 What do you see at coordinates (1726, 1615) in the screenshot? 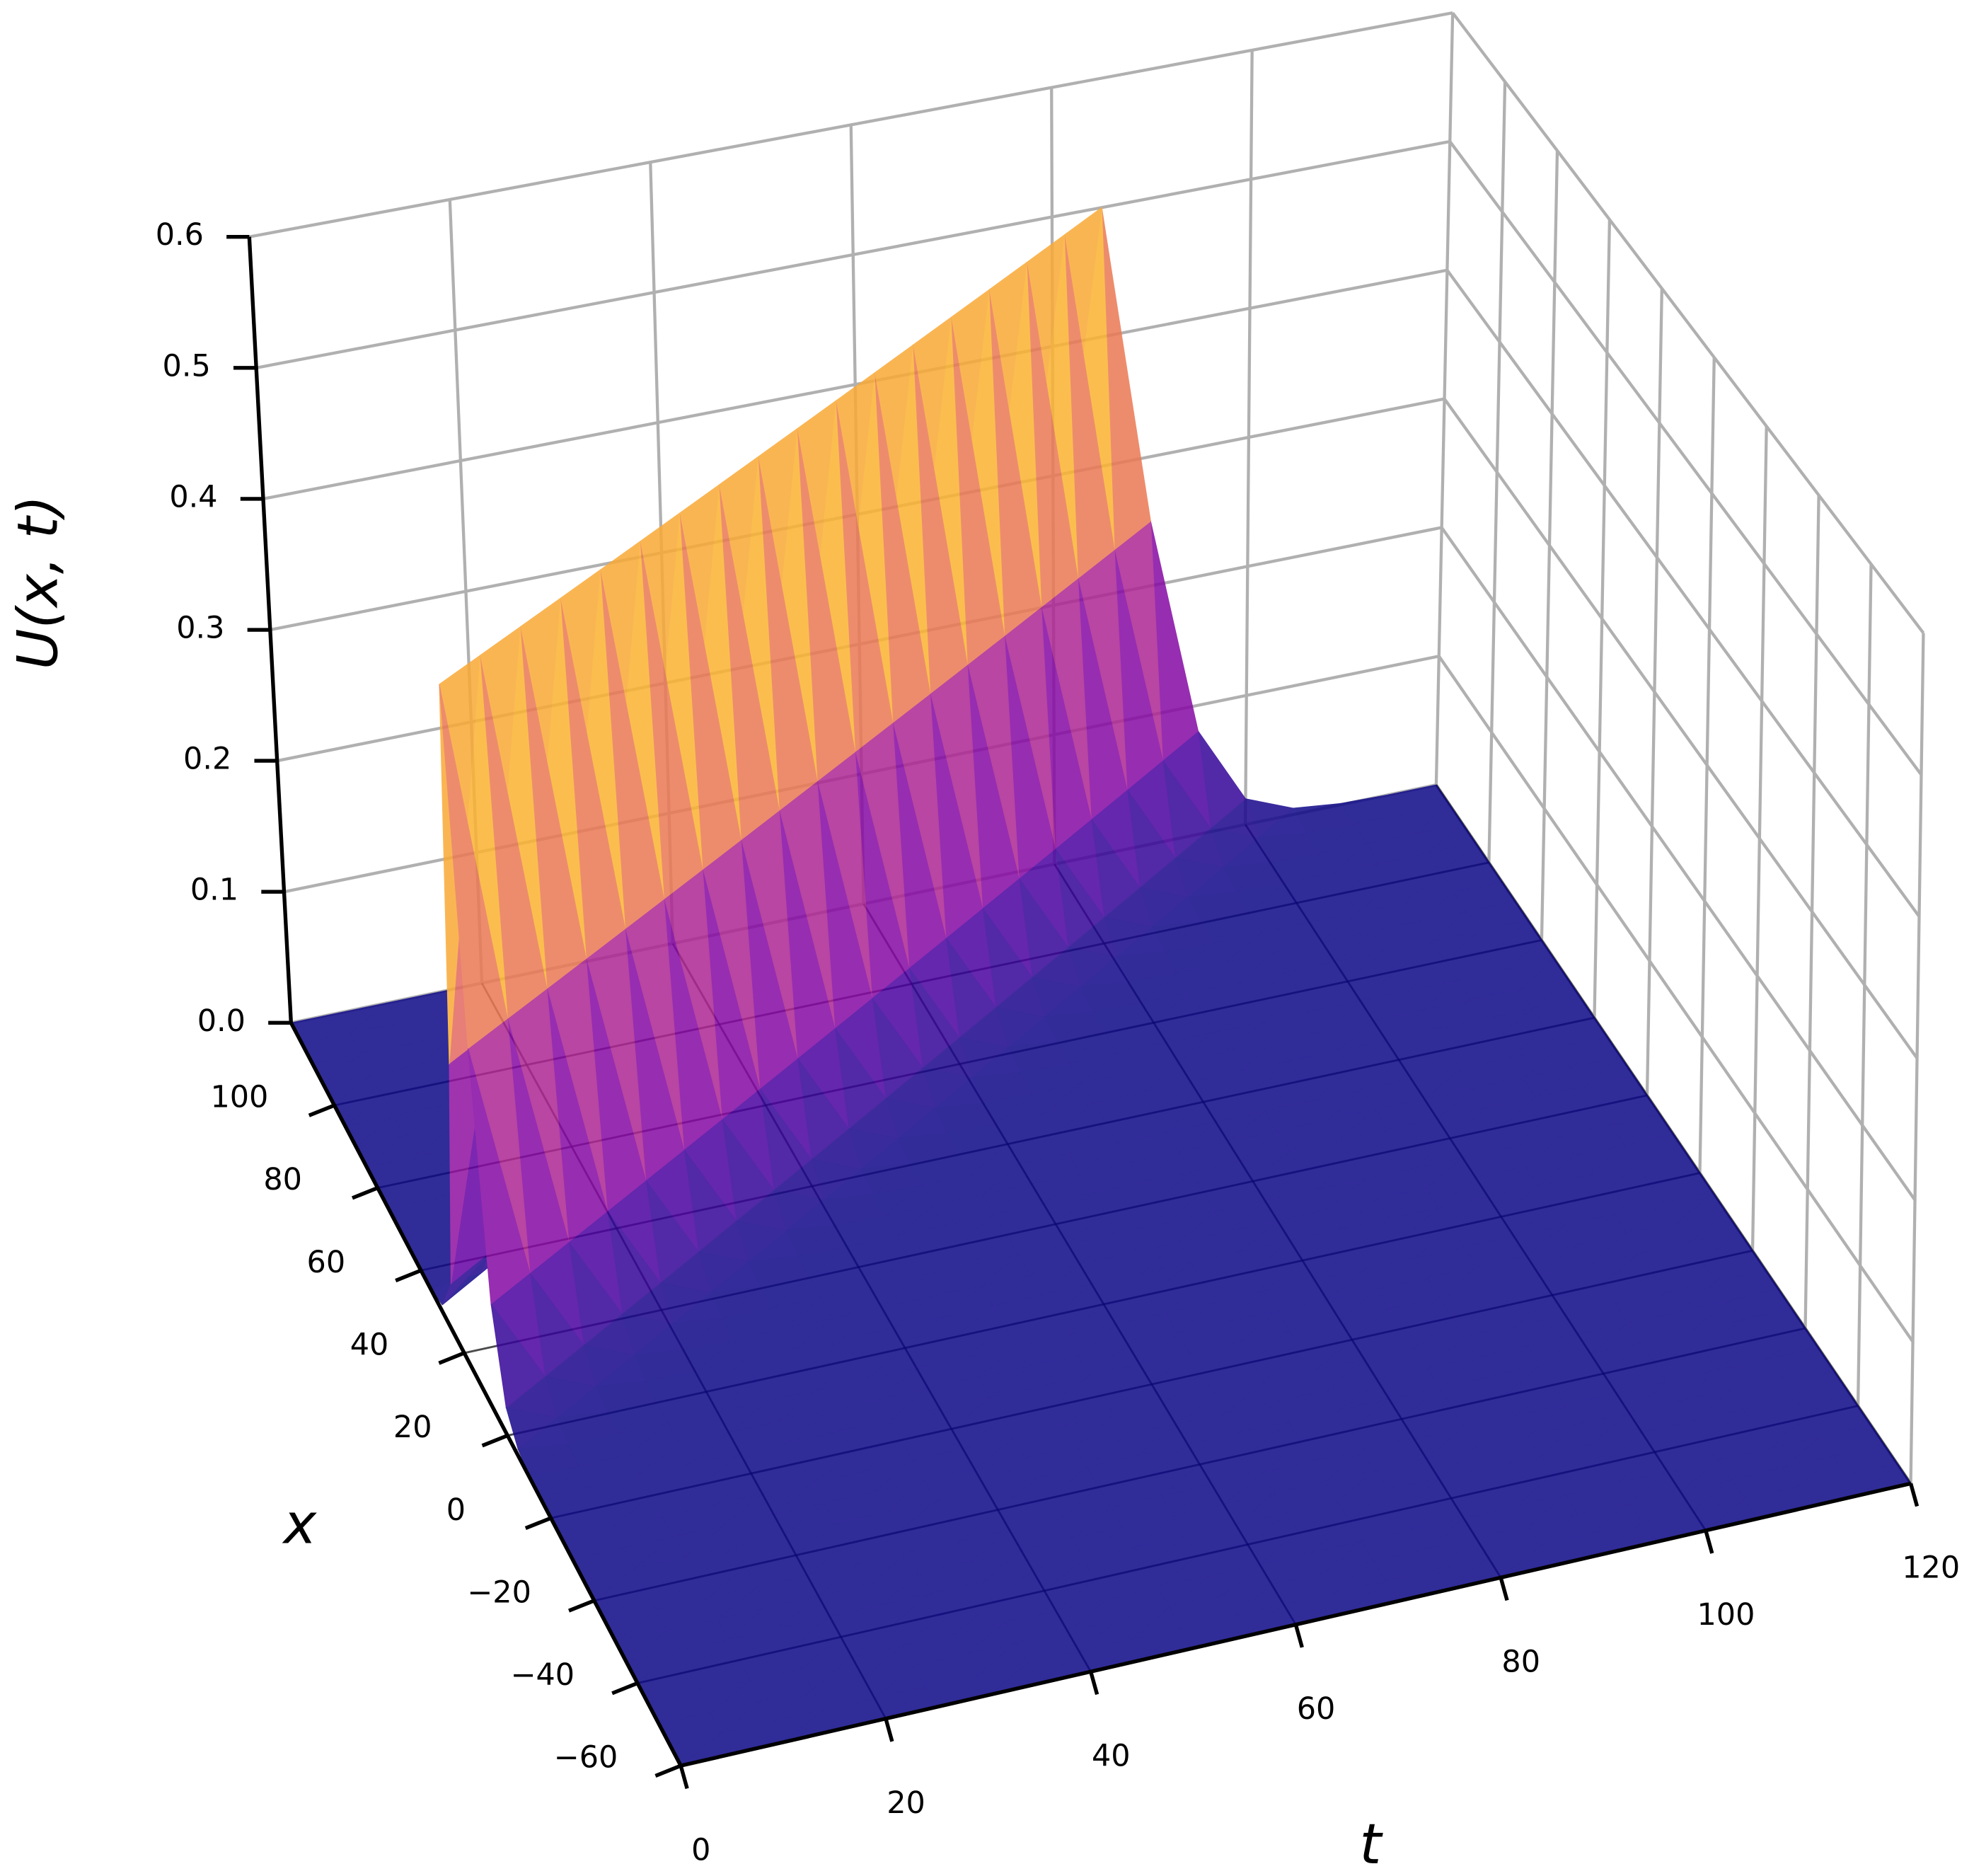
I see `t-tick-label: 100` at bounding box center [1726, 1615].